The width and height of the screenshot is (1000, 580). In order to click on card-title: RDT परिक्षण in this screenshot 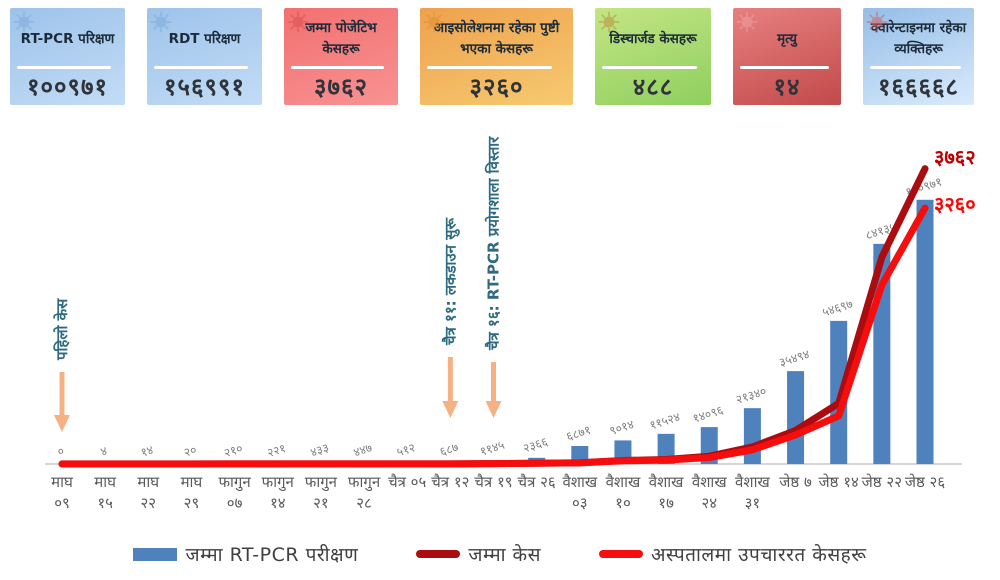, I will do `click(204, 38)`.